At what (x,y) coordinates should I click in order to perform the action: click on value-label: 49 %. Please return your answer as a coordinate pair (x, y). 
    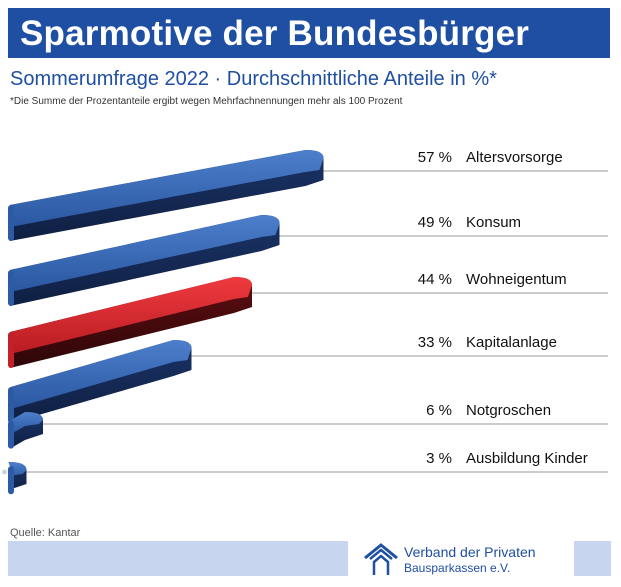
    Looking at the image, I should click on (435, 222).